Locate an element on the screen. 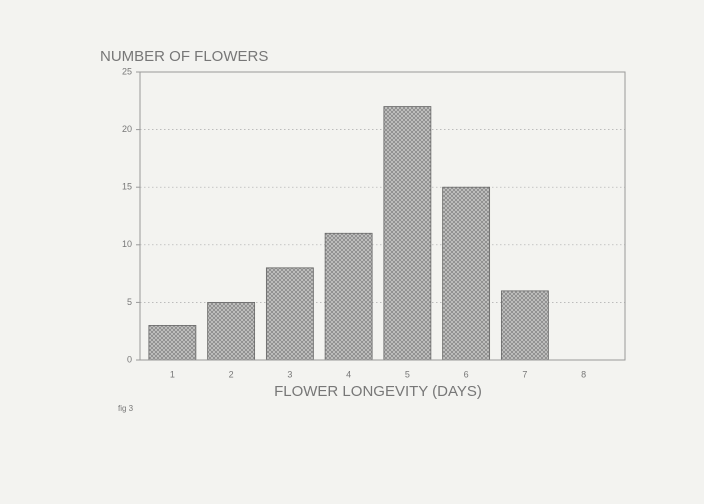 This screenshot has width=704, height=504. x-tick-label: 1 is located at coordinates (172, 374).